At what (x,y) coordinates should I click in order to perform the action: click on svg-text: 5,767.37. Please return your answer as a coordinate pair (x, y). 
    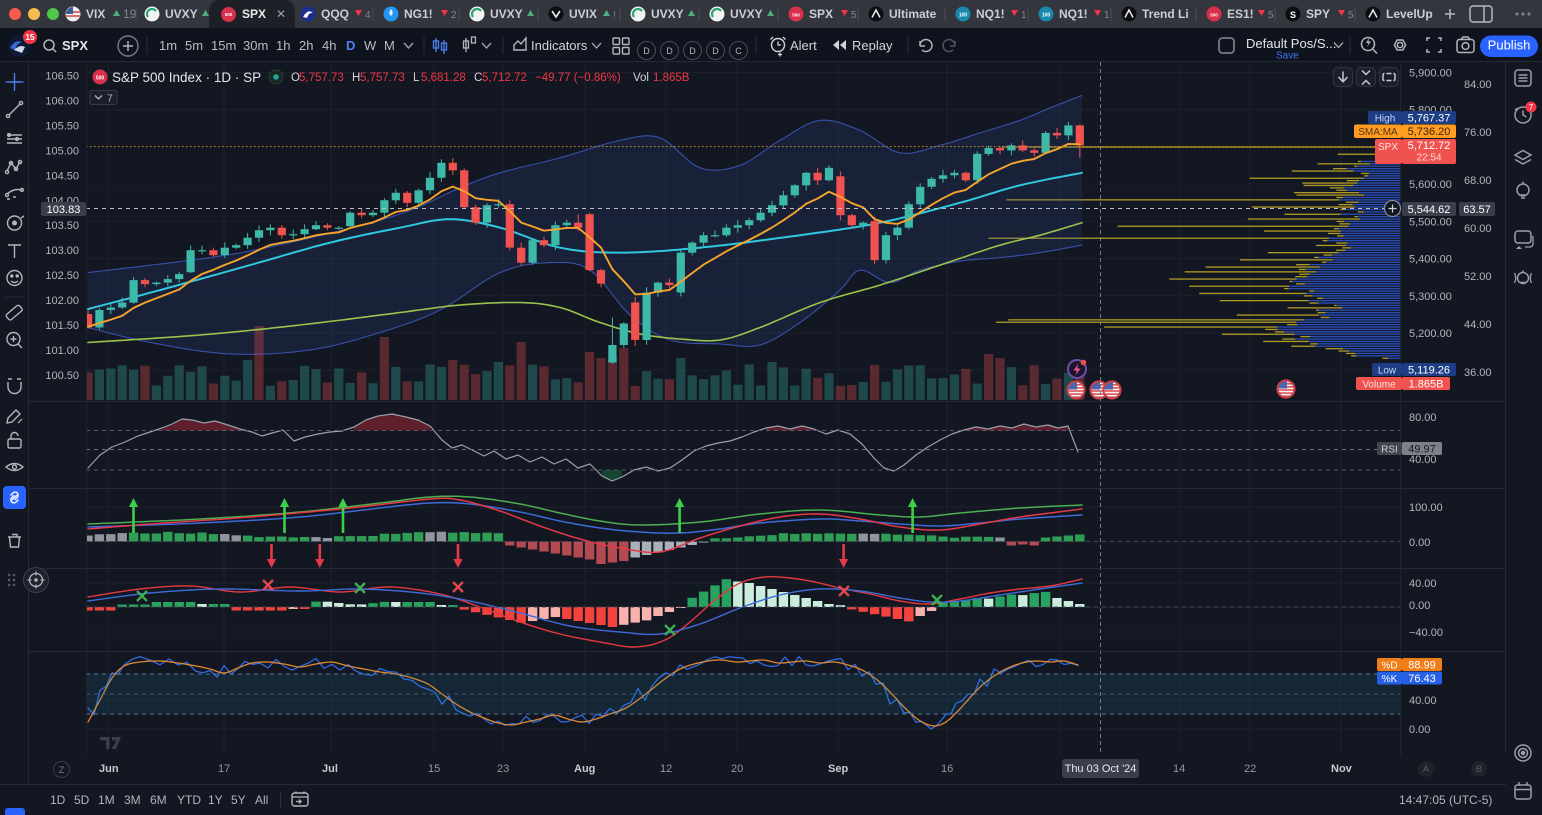
    Looking at the image, I should click on (1429, 118).